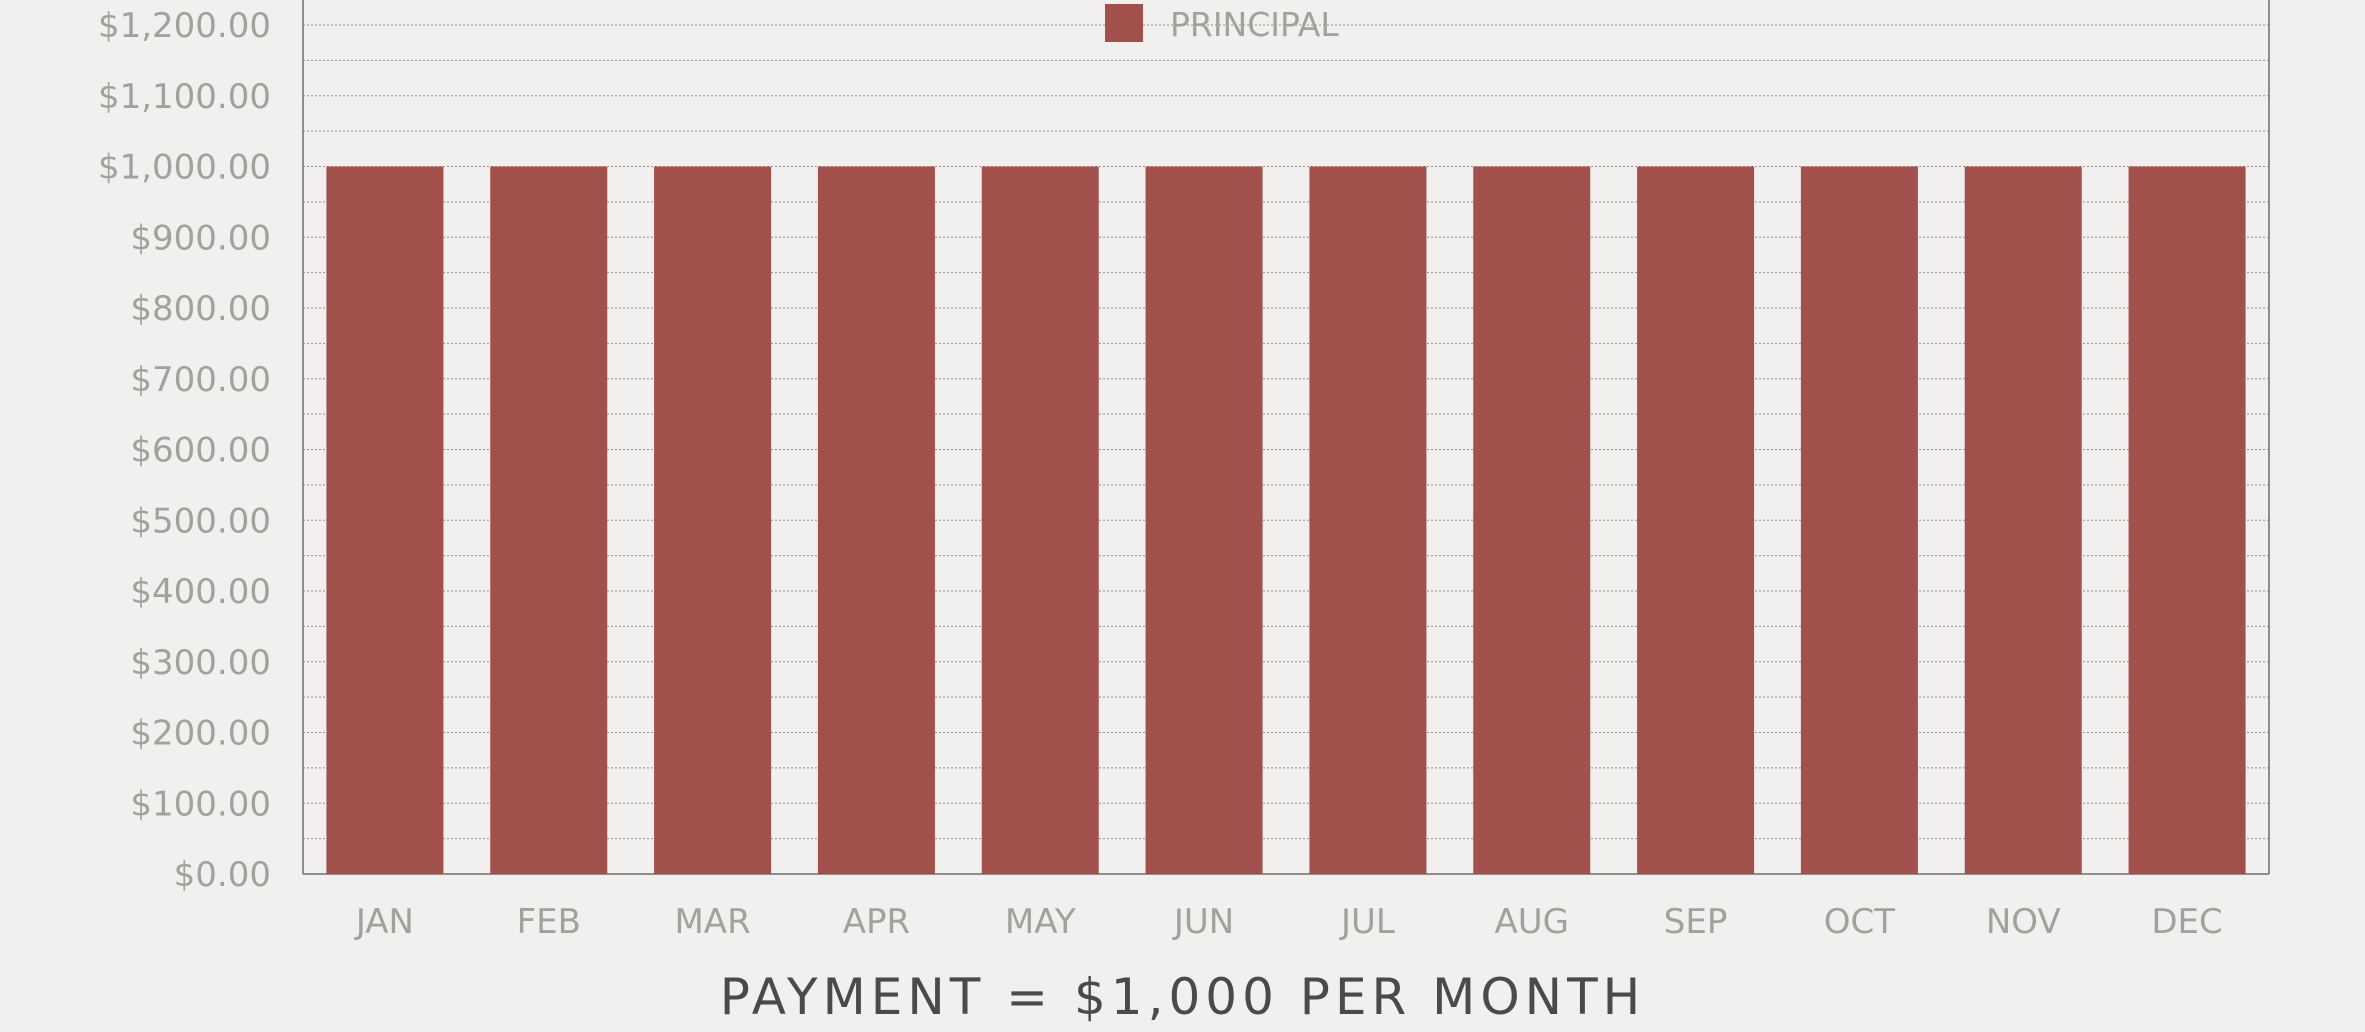 The width and height of the screenshot is (2365, 1032). I want to click on x-tick-label: AUG, so click(1532, 922).